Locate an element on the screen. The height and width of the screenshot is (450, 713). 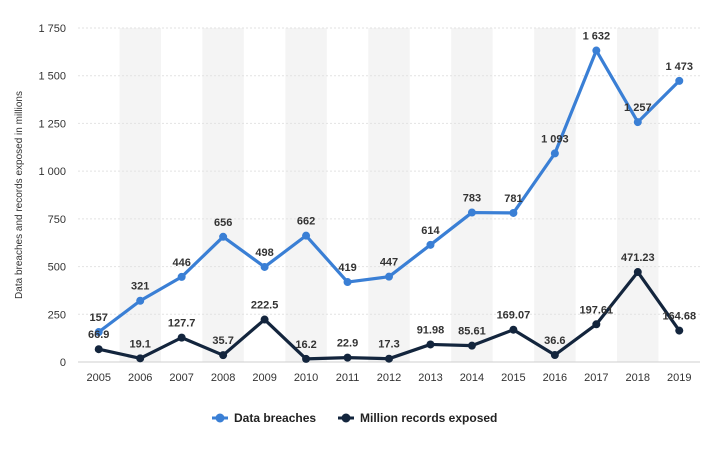
data-label-0-0: 157 is located at coordinates (99, 318).